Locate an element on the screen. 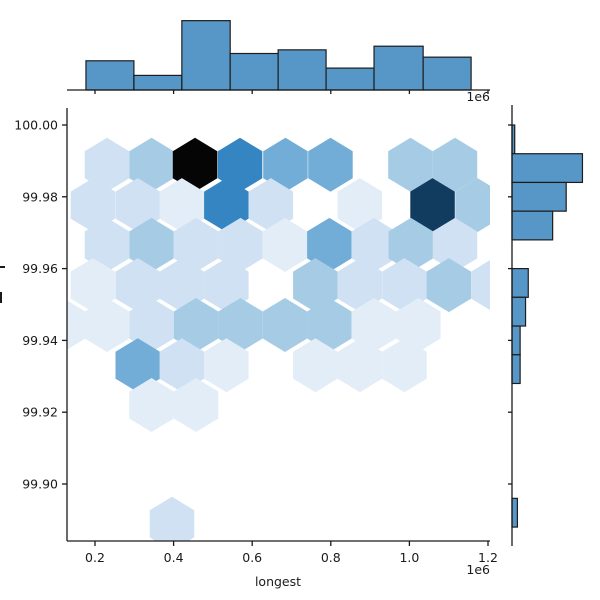 This screenshot has height=600, width=600. y-tick-label: 99.90 is located at coordinates (40, 484).